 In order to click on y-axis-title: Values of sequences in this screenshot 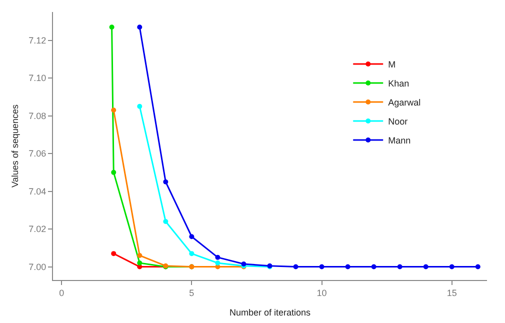, I will do `click(15, 146)`.